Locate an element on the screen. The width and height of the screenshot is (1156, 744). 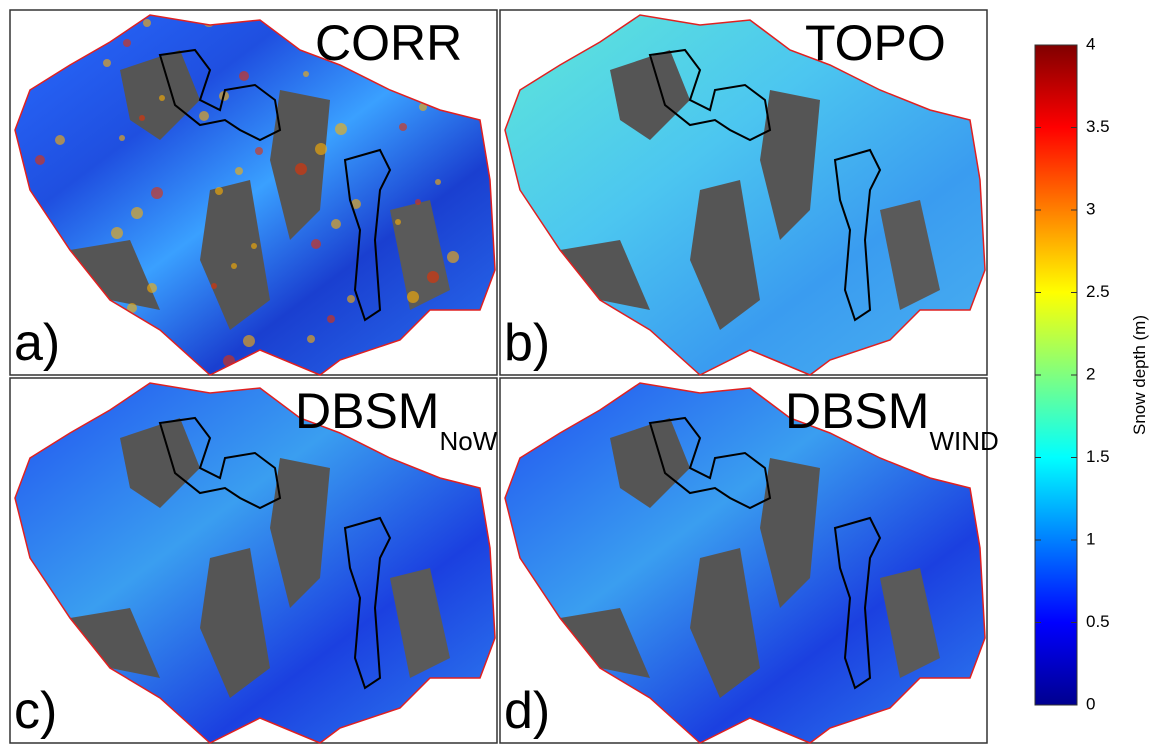
colorbar-tick-label: 0.5 is located at coordinates (1098, 621).